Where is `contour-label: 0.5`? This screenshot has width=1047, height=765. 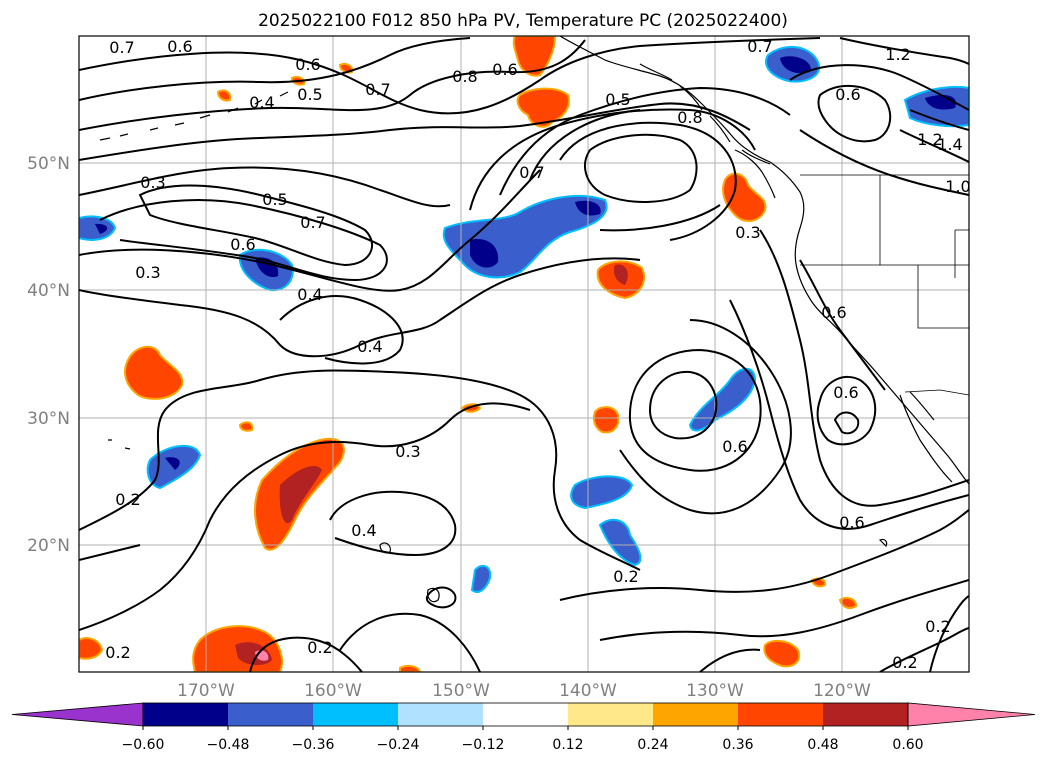 contour-label: 0.5 is located at coordinates (274, 199).